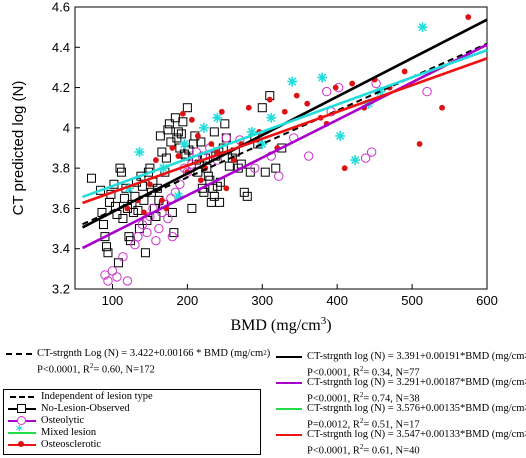 This screenshot has height=458, width=526. What do you see at coordinates (289, 382) in the screenshot?
I see `purple-line-swatch` at bounding box center [289, 382].